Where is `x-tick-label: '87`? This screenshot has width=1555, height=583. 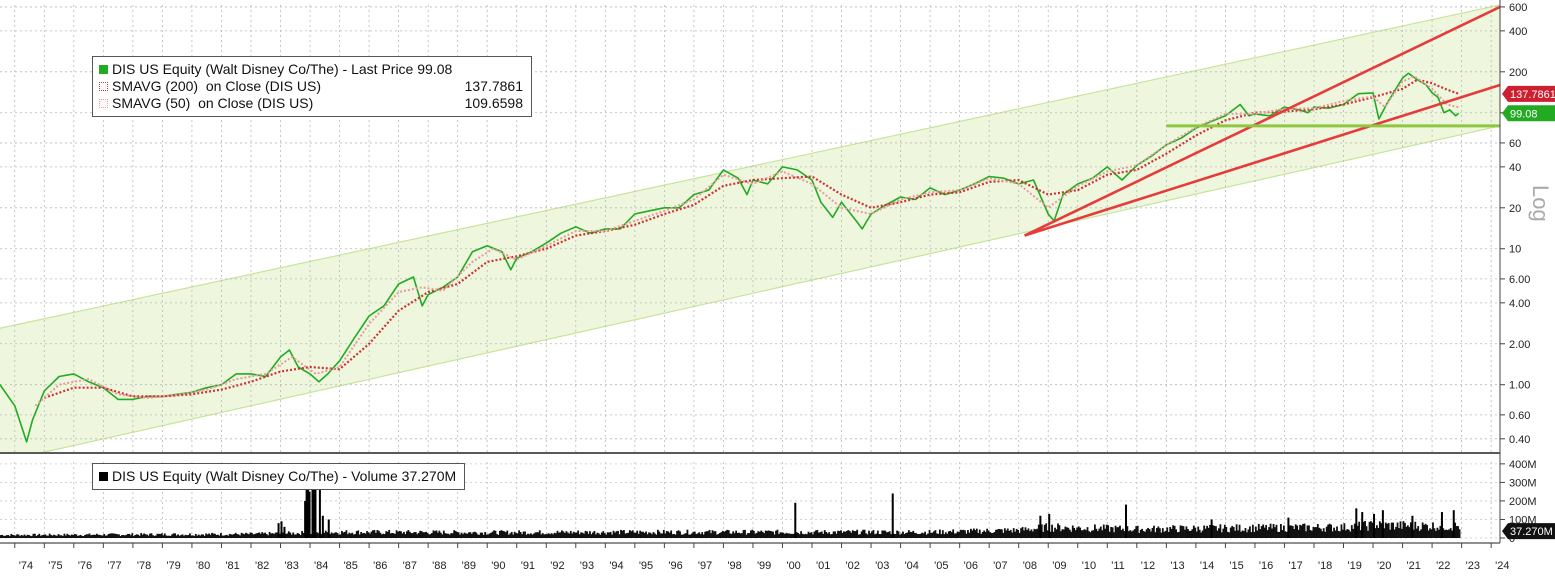 x-tick-label: '87 is located at coordinates (410, 566).